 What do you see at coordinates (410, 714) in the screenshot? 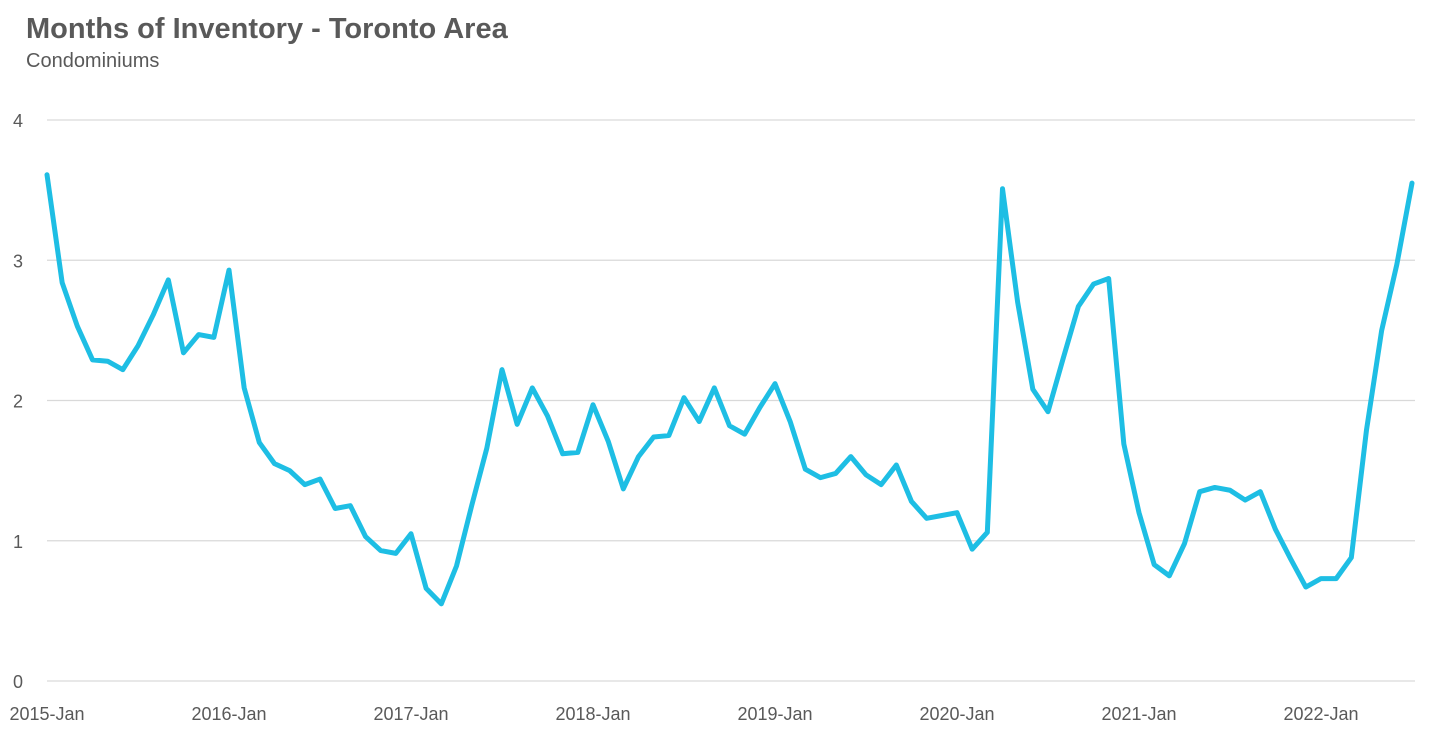
I see `x-tick-label: 2017-Jan` at bounding box center [410, 714].